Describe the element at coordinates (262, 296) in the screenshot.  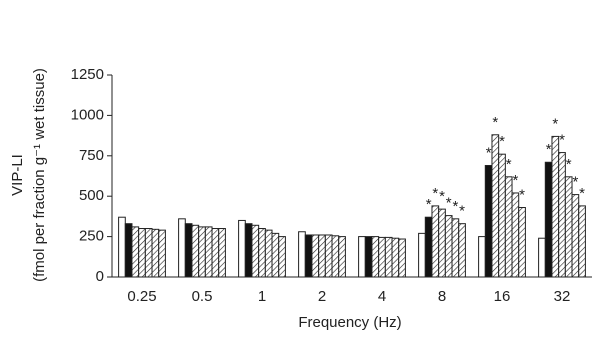
I see `x-tick-label: 1` at that location.